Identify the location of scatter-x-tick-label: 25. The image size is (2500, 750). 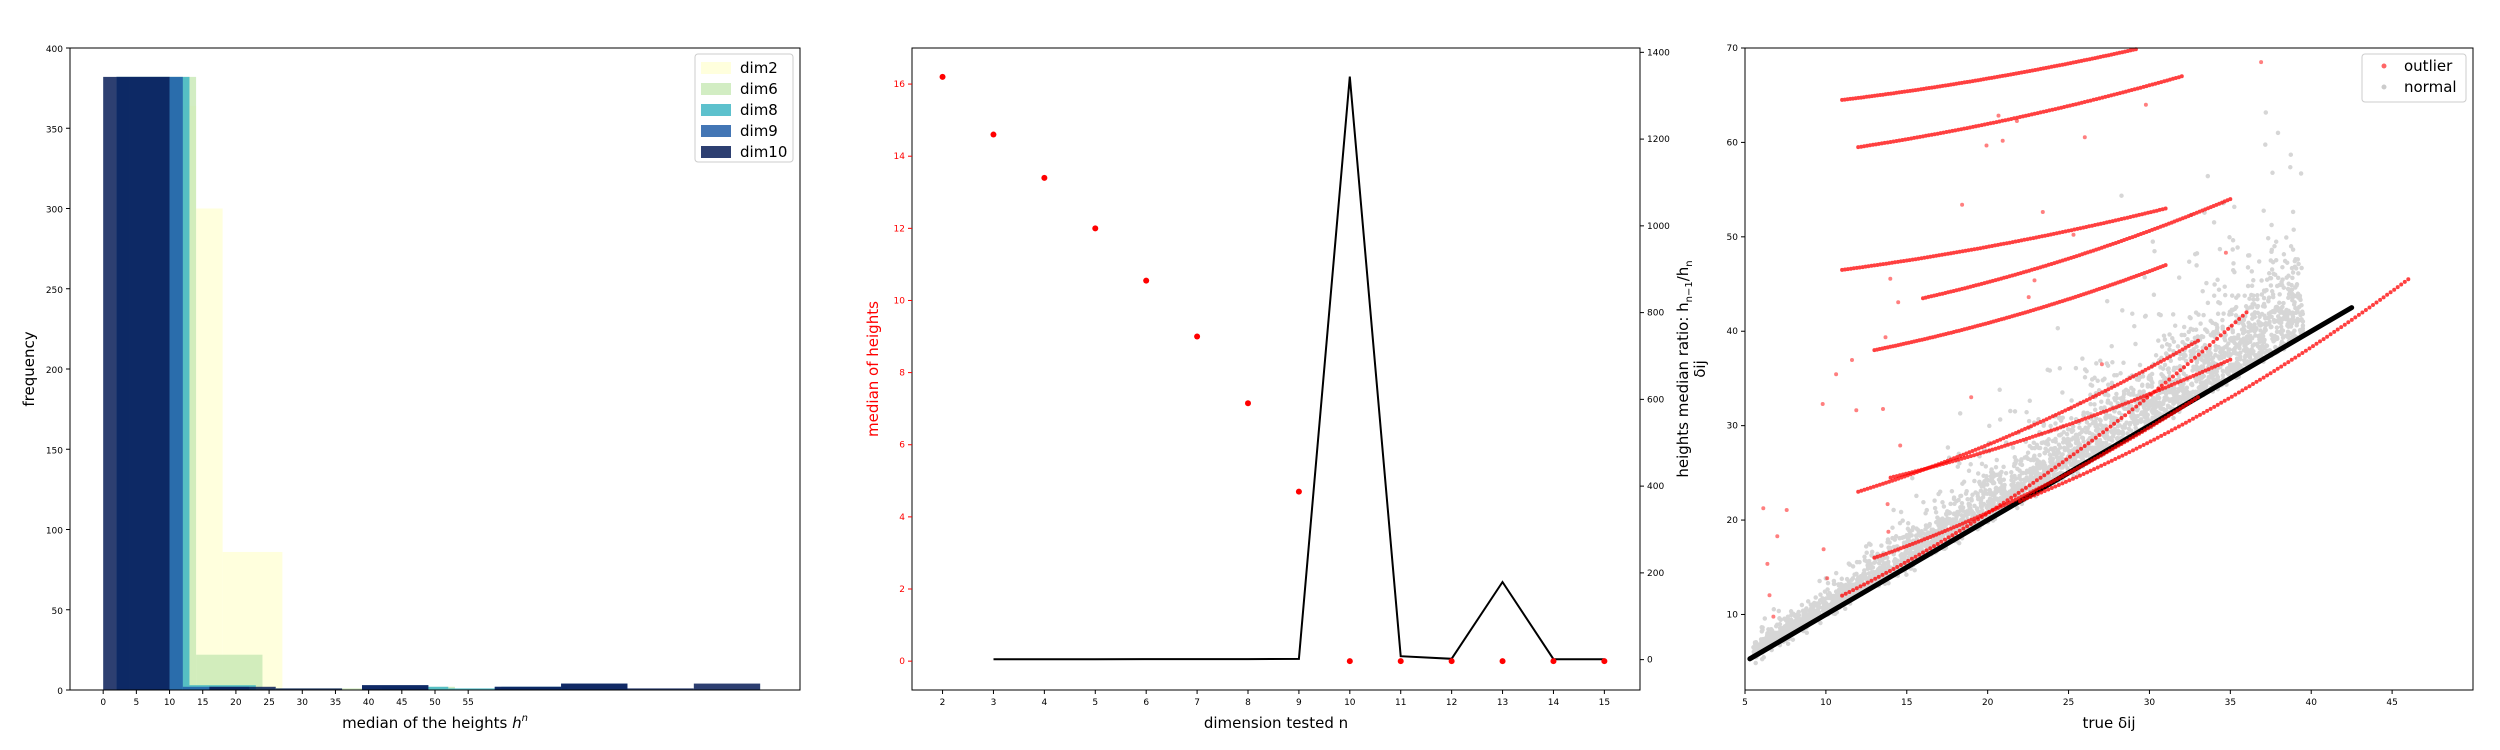
(2068, 703).